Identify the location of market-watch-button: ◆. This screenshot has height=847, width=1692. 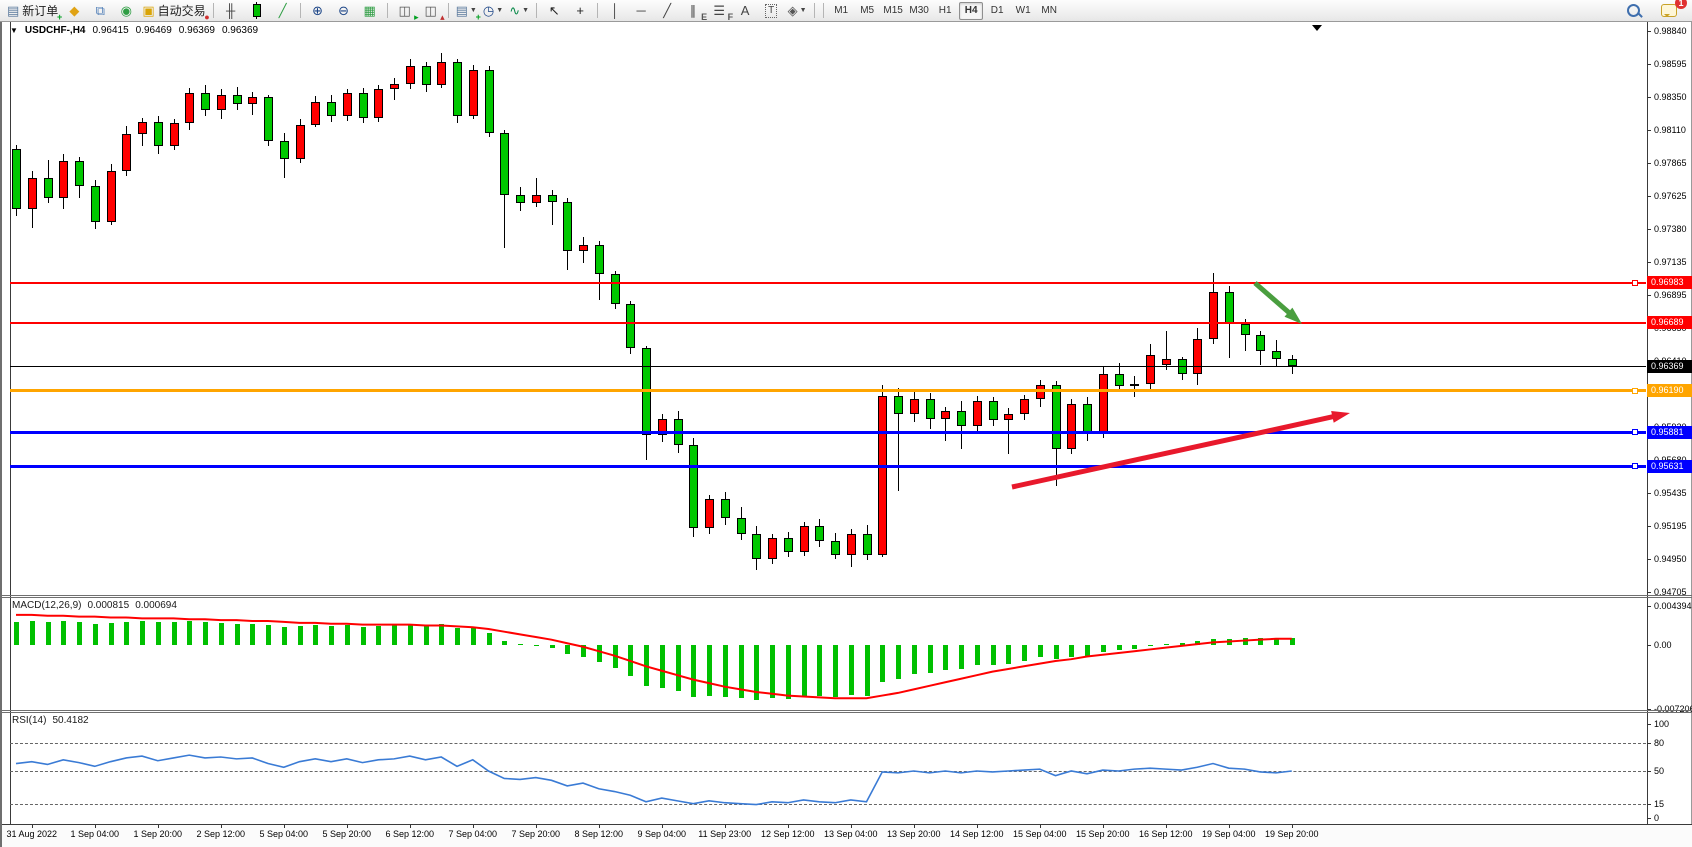
(74, 11).